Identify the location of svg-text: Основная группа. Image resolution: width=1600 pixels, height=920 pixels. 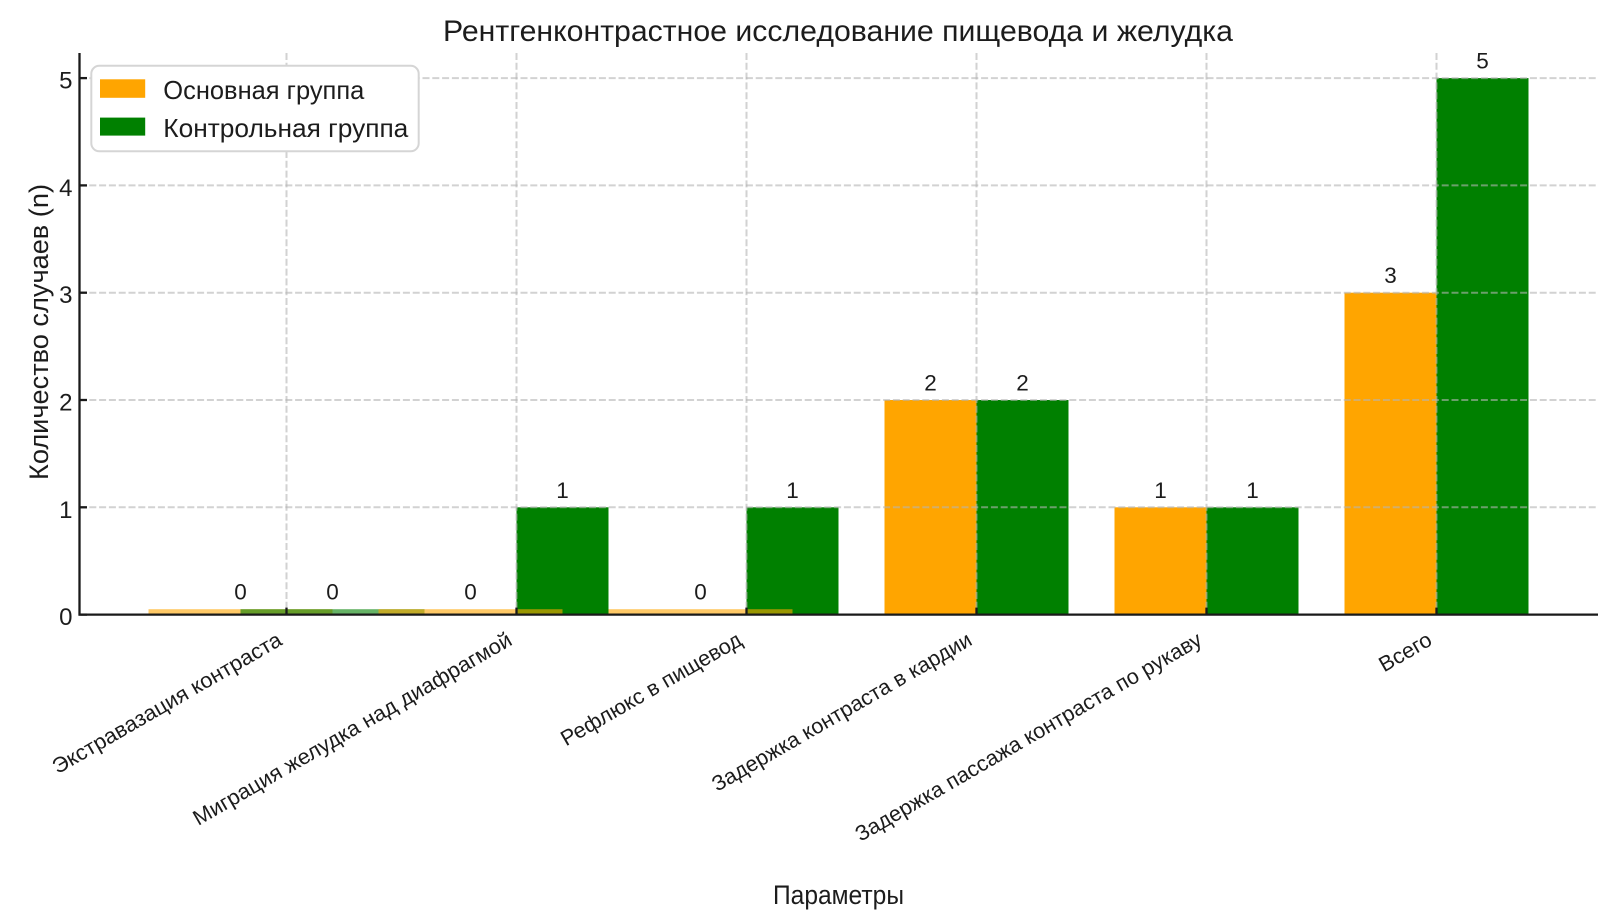
(264, 90).